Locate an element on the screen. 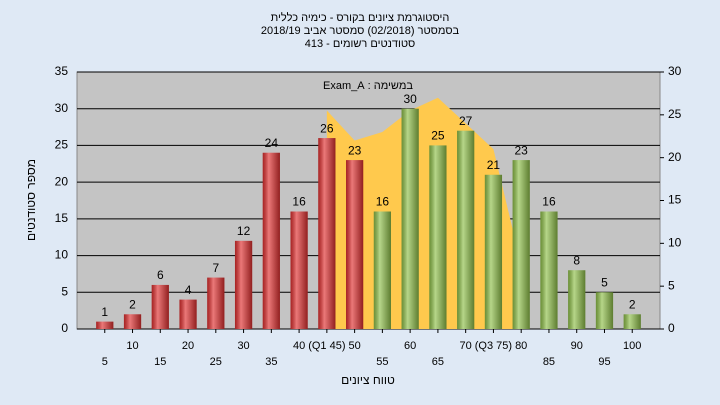 The width and height of the screenshot is (720, 405). x-tick-label: 40 is located at coordinates (299, 346).